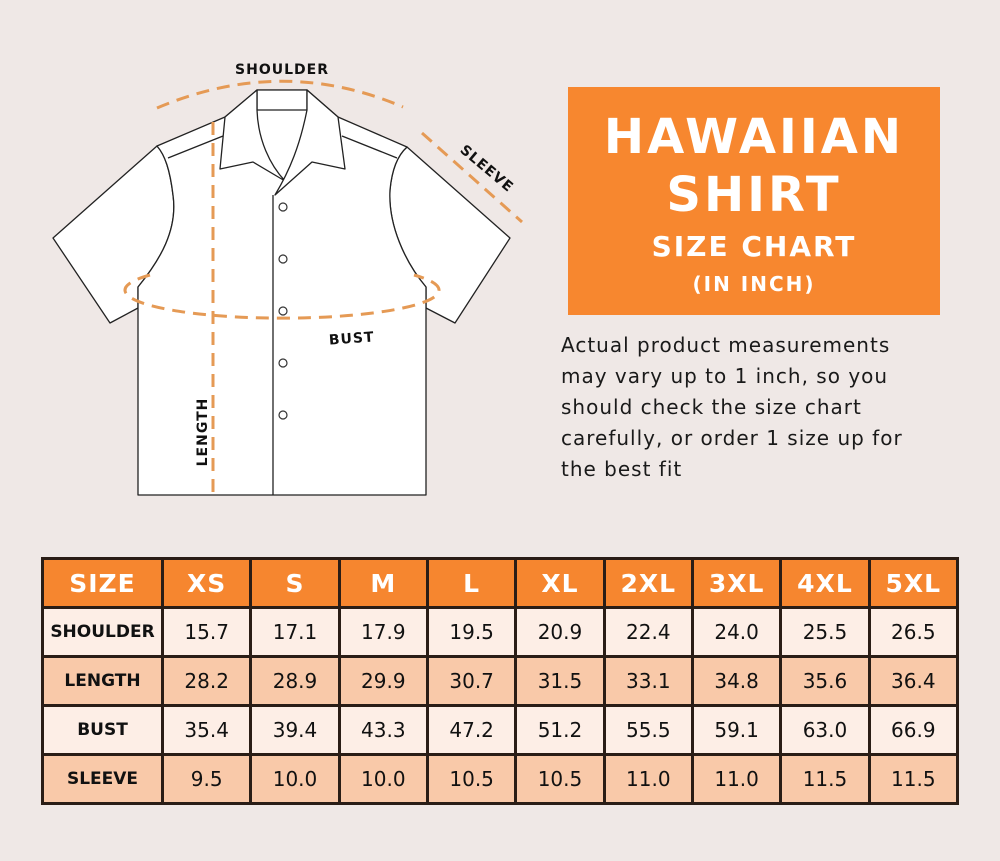 Image resolution: width=1000 pixels, height=861 pixels. What do you see at coordinates (471, 632) in the screenshot?
I see `table-cell: 19.5` at bounding box center [471, 632].